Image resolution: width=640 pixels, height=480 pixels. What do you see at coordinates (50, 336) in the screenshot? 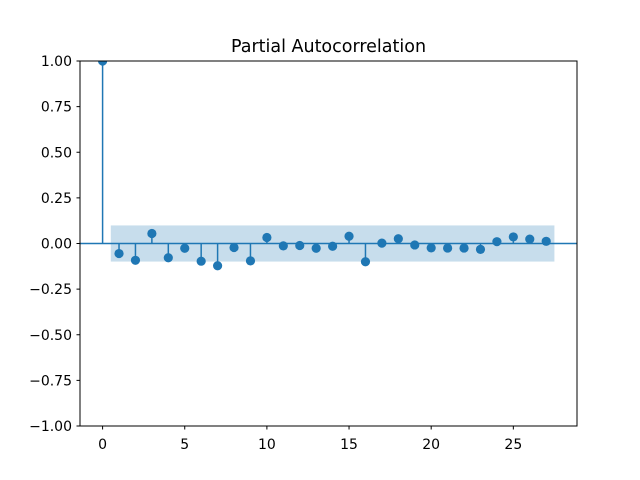
I see `y-tick-label: −0.50` at bounding box center [50, 336].